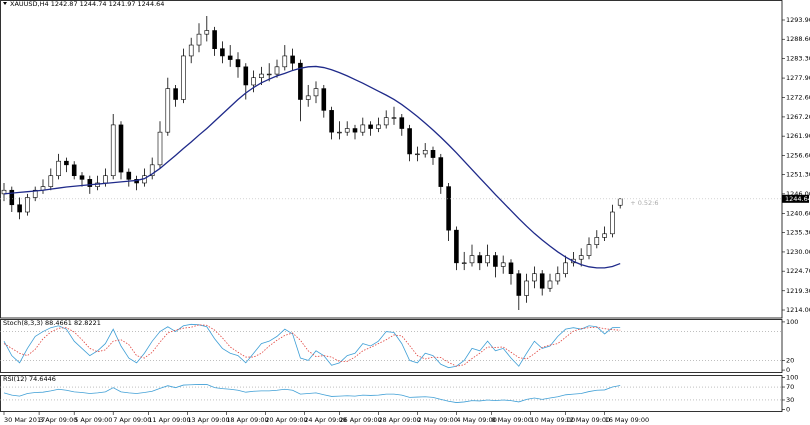 Image resolution: width=810 pixels, height=425 pixels. I want to click on symbol-marker, so click(5, 3).